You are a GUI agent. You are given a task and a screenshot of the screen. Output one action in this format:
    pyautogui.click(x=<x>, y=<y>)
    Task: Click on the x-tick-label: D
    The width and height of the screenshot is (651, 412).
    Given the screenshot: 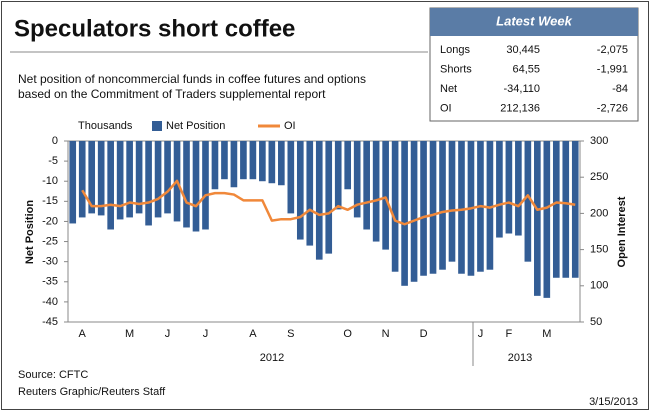 What is the action you would take?
    pyautogui.click(x=424, y=334)
    